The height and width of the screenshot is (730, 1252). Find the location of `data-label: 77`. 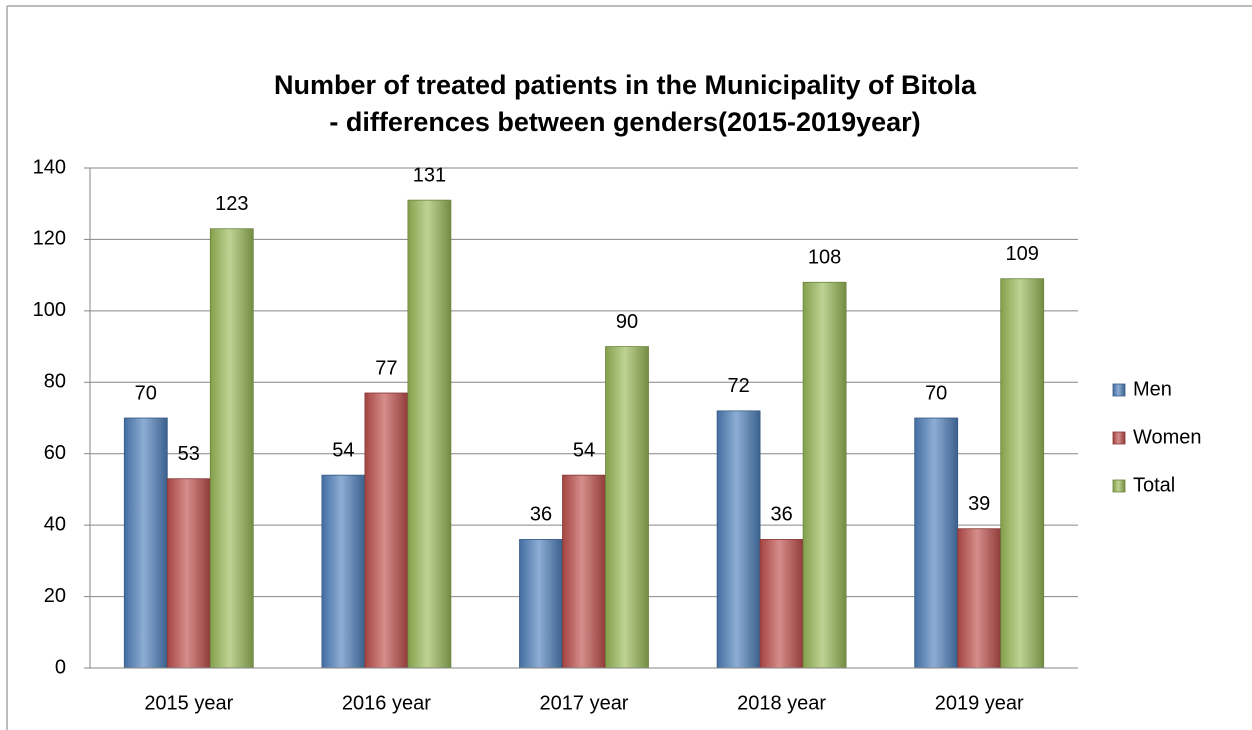

data-label: 77 is located at coordinates (386, 368).